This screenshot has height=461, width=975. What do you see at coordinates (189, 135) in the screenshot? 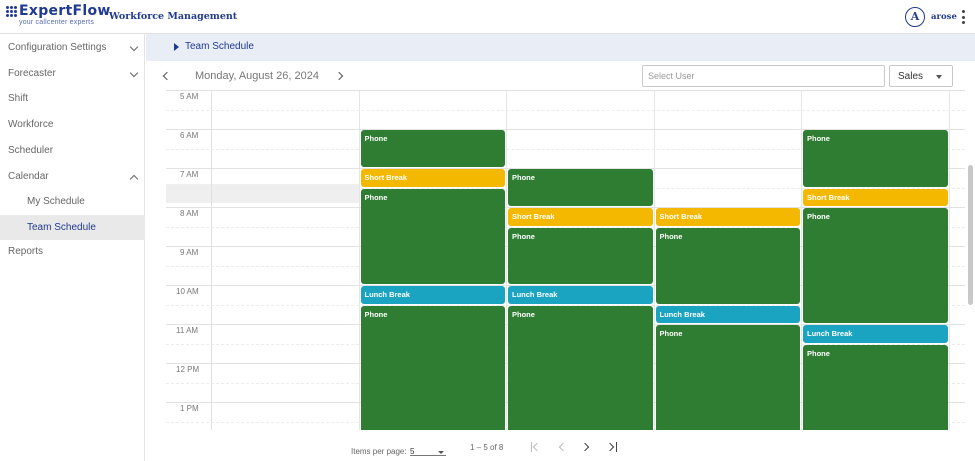
I see `time-label: 6 AM` at bounding box center [189, 135].